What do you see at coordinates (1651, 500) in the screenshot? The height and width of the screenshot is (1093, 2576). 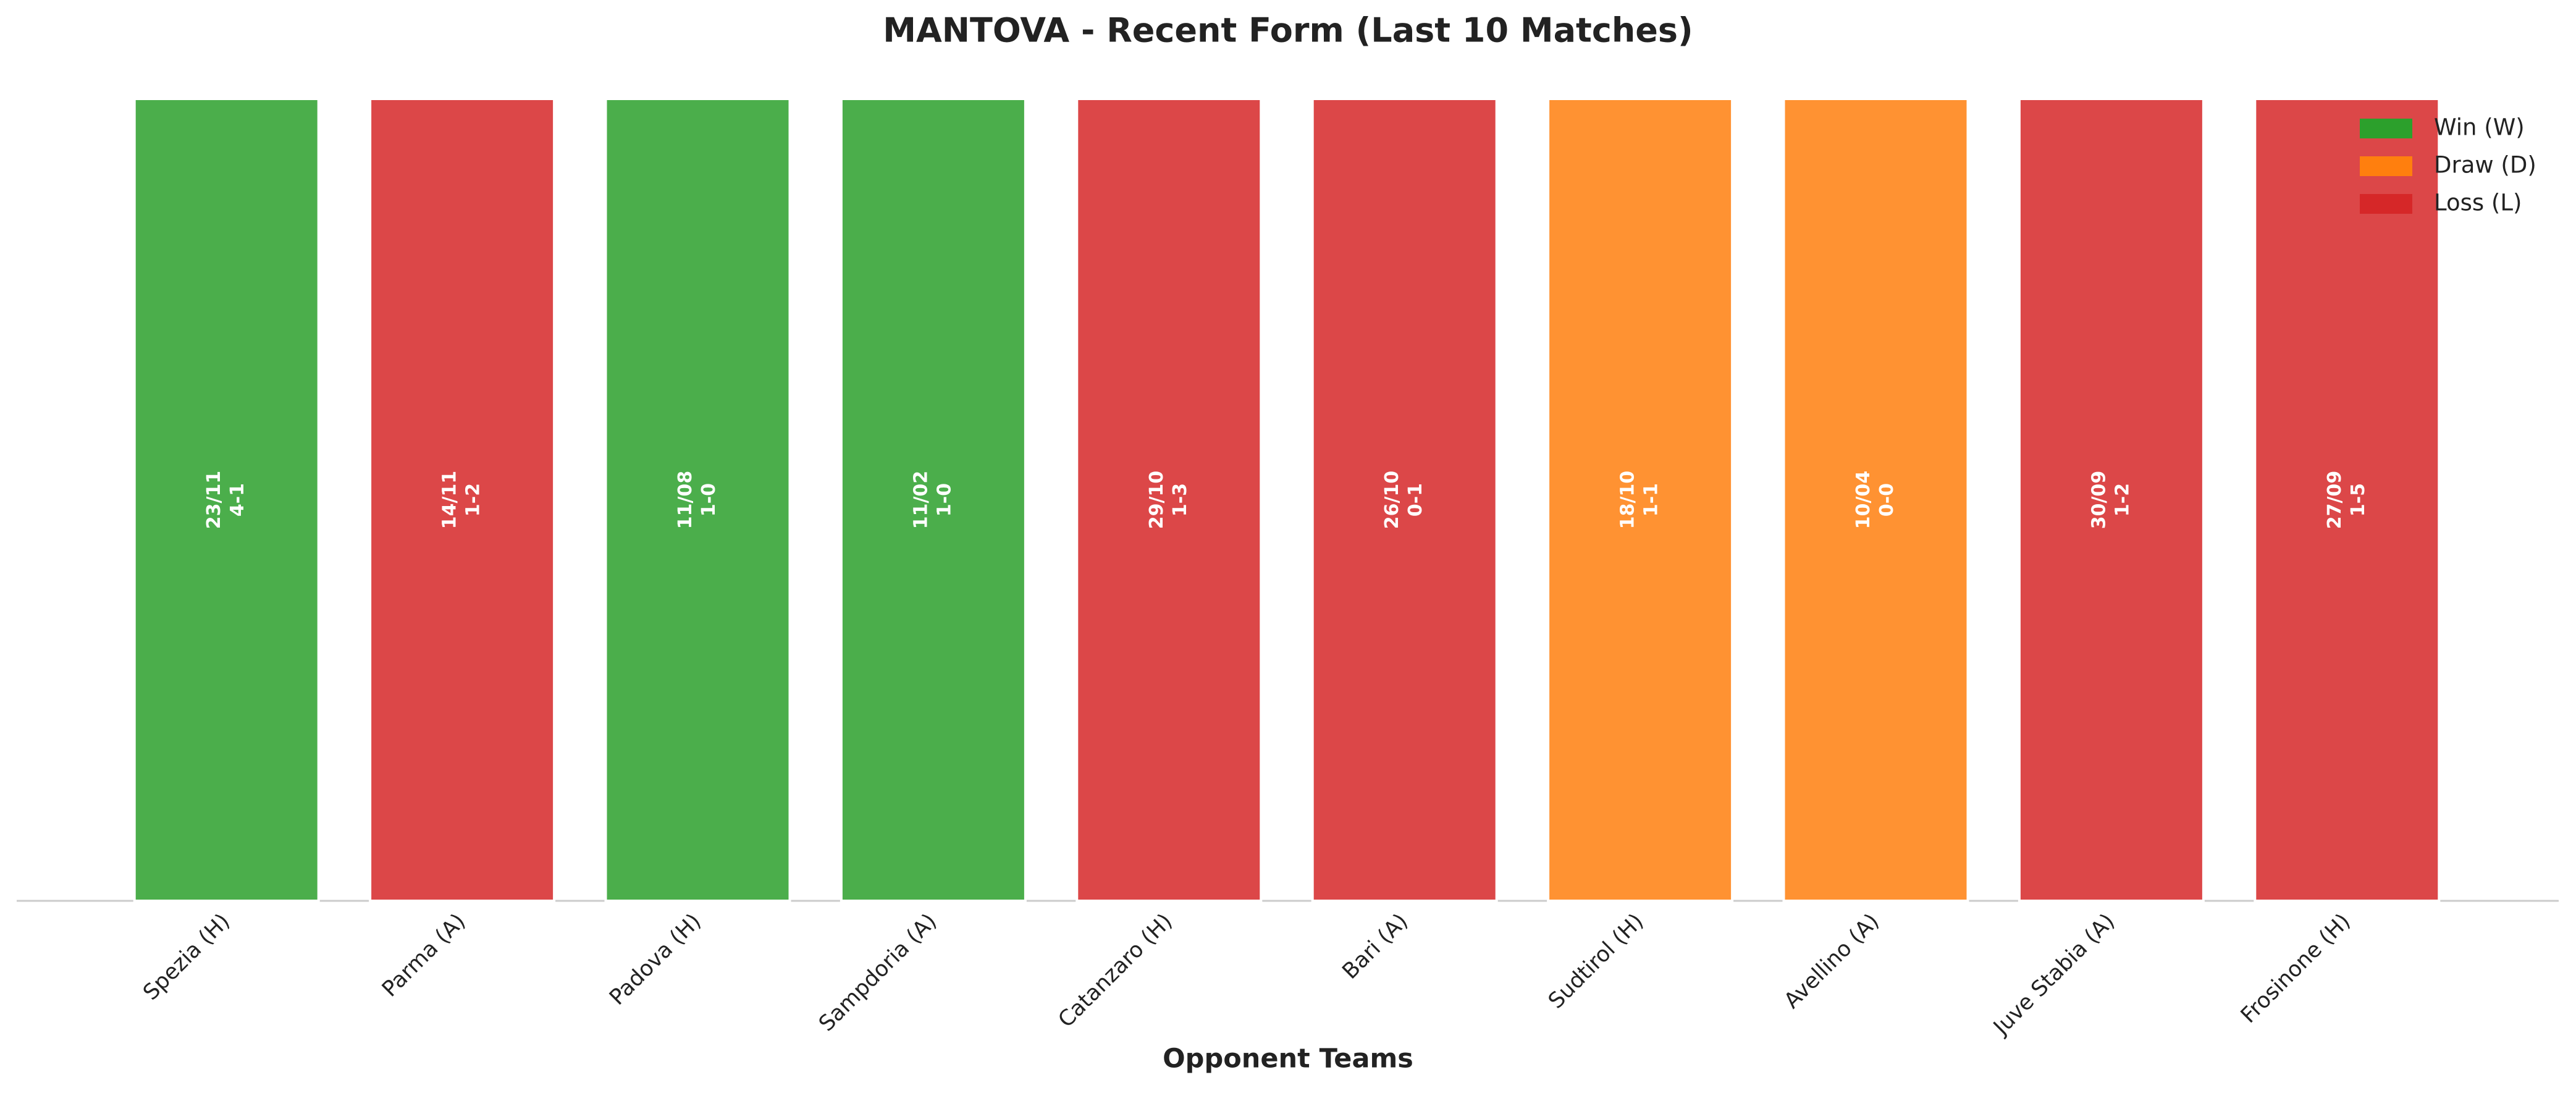 I see `bar-label: 1-1` at bounding box center [1651, 500].